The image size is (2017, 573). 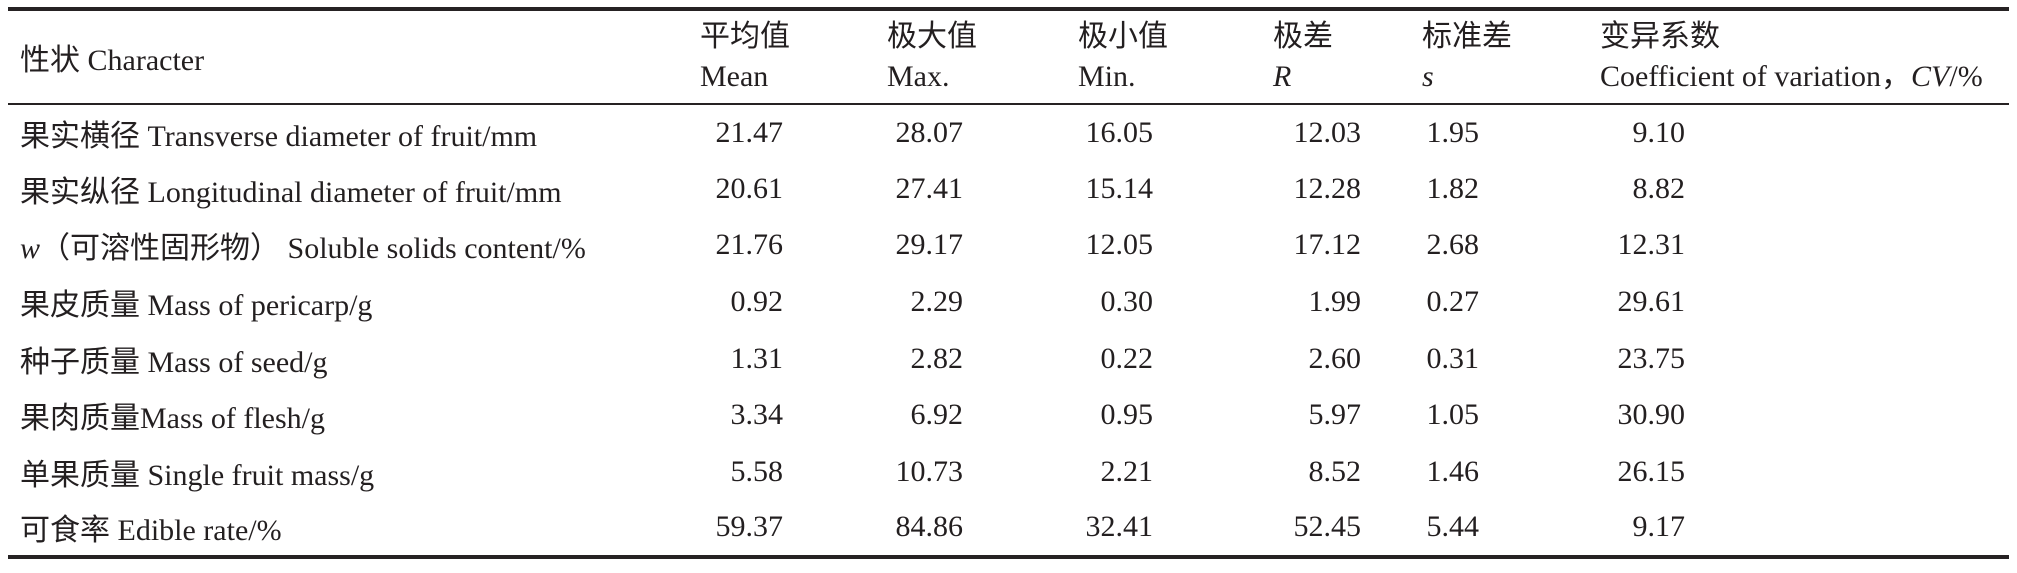 What do you see at coordinates (771, 56) in the screenshot?
I see `col-header-mean: 平均值 Mean` at bounding box center [771, 56].